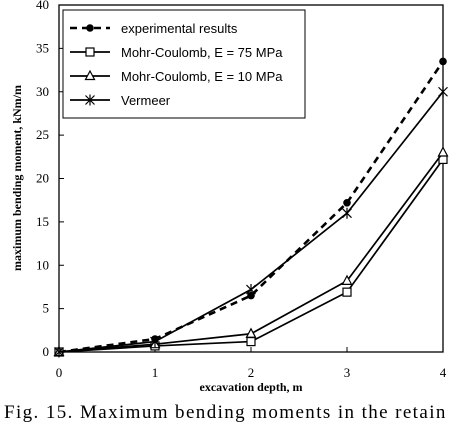  I want to click on y-tick-label: 30, so click(42, 91).